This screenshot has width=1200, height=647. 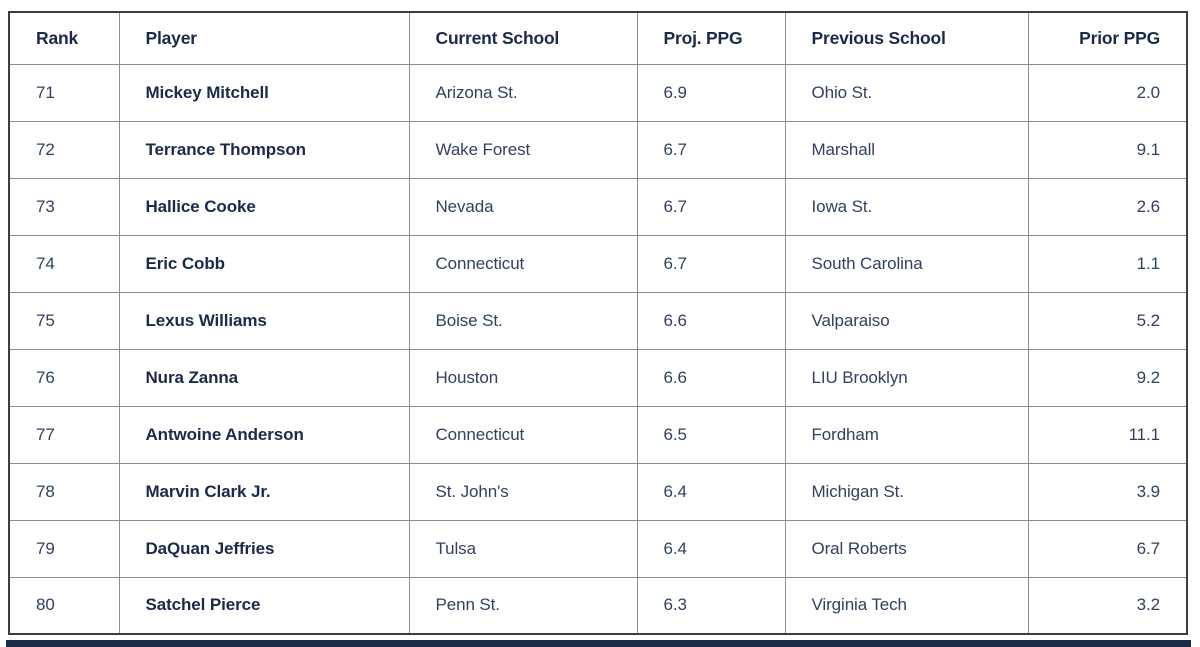 What do you see at coordinates (264, 548) in the screenshot?
I see `cell-player: DaQuan Jeffries` at bounding box center [264, 548].